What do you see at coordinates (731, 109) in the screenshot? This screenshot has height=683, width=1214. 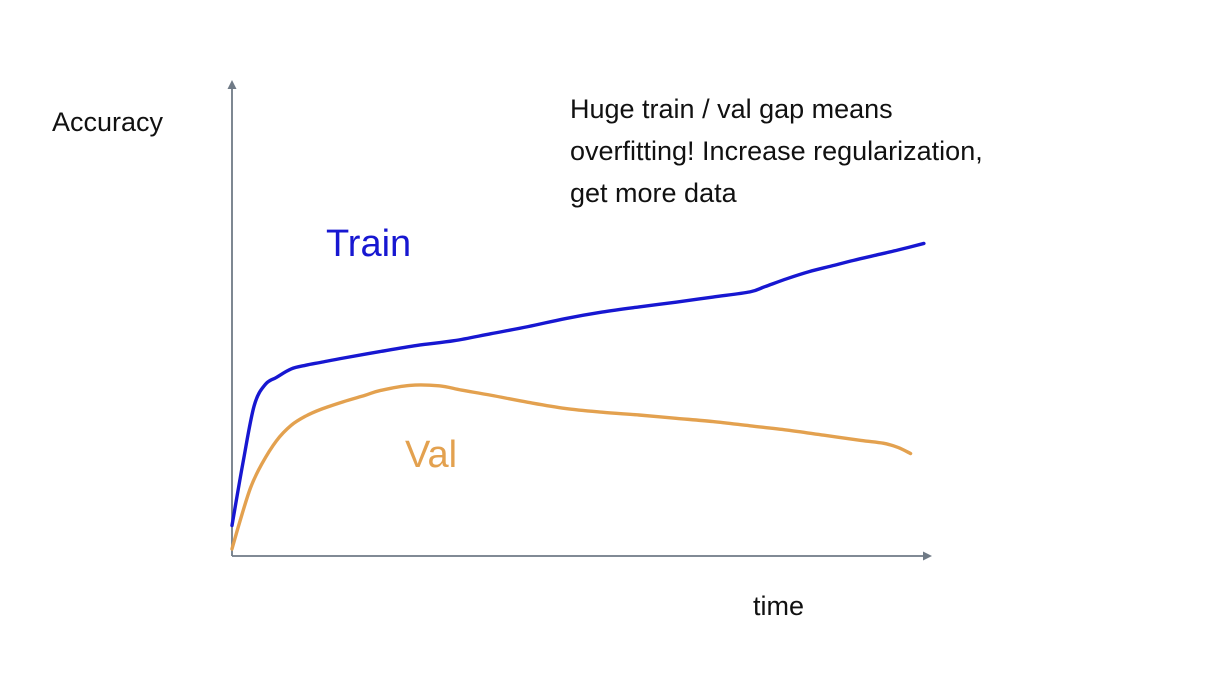 I see `annotation-line: Huge train / val gap means` at bounding box center [731, 109].